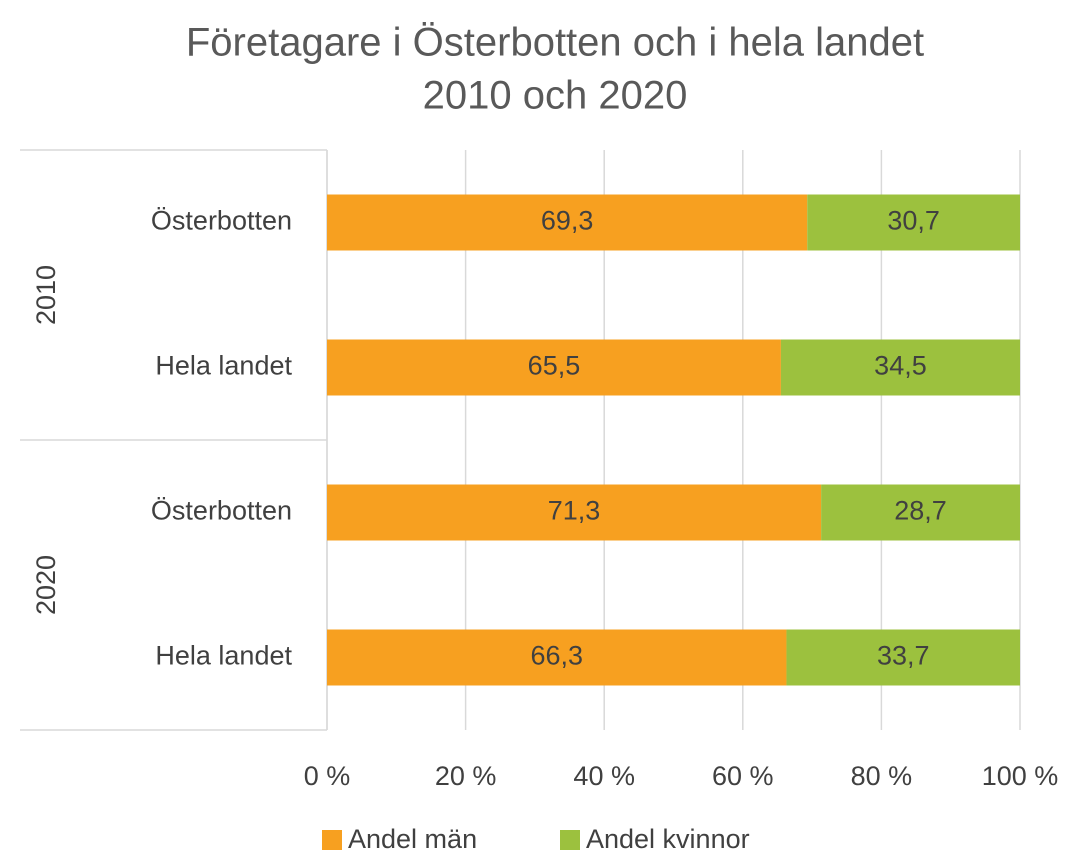  I want to click on data-label: 30,7, so click(913, 221).